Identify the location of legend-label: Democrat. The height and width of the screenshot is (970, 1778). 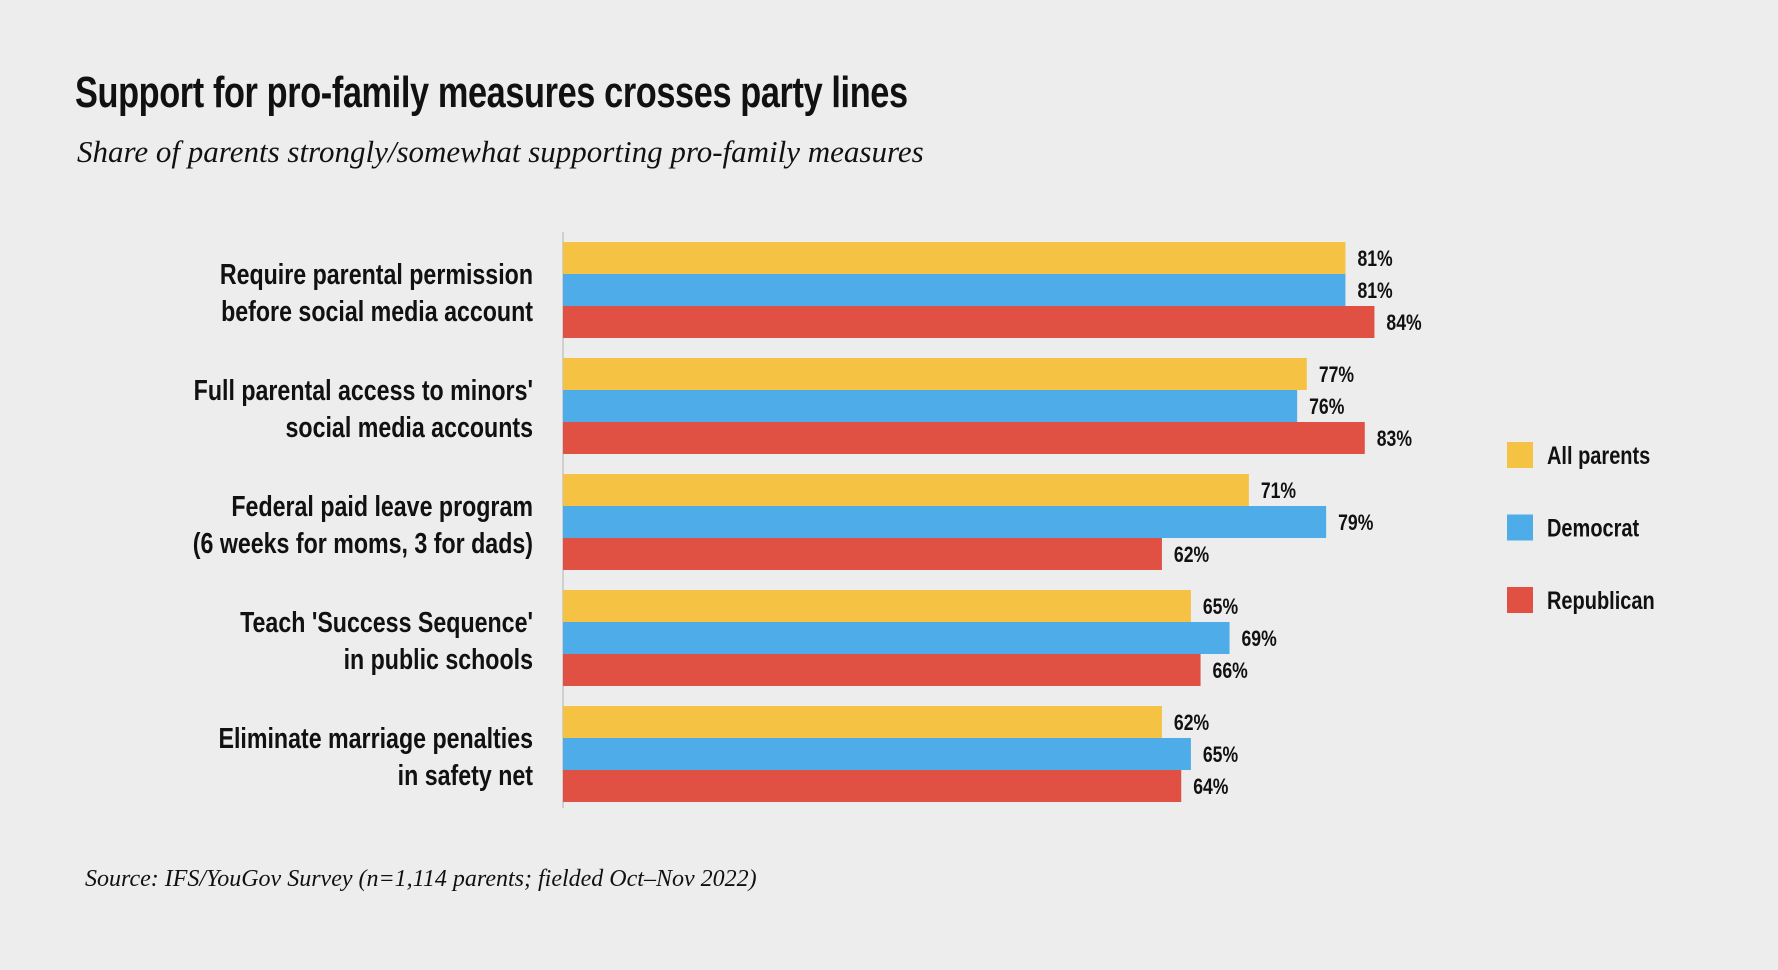
(1593, 528).